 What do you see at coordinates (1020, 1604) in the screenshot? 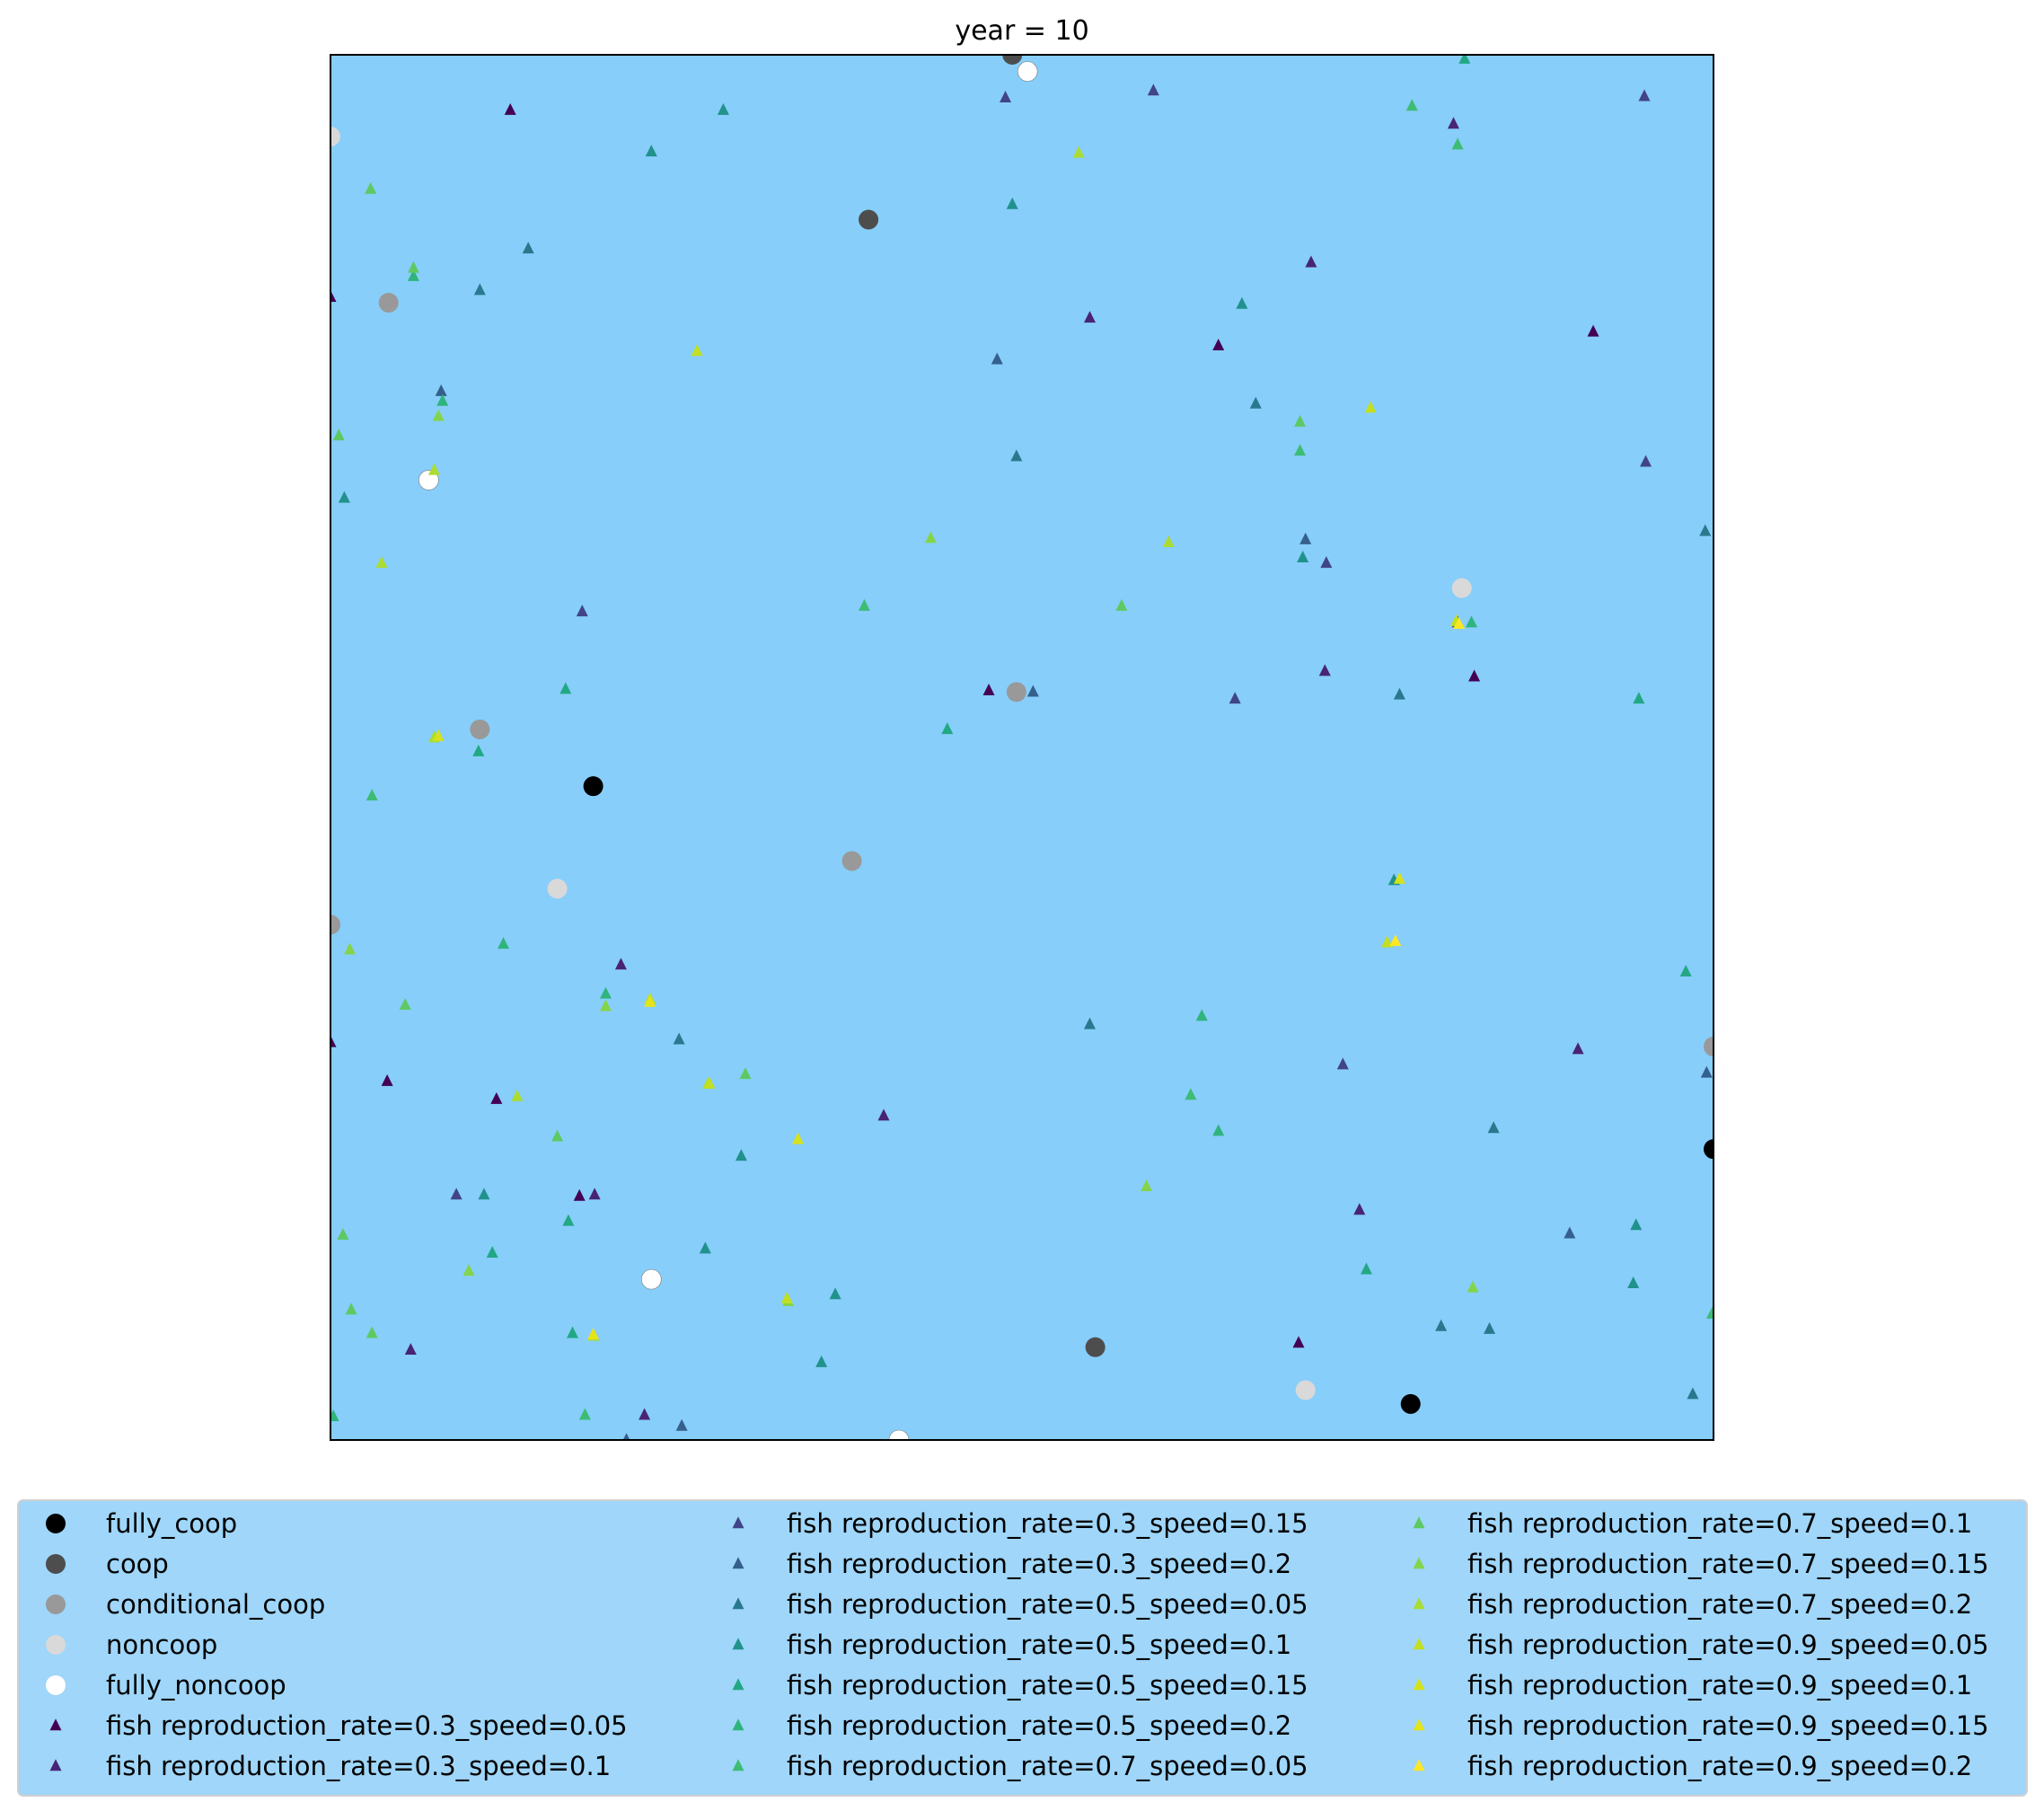
I see `legend-item: fish reproduction_rate=0.5_speed=0.05` at bounding box center [1020, 1604].